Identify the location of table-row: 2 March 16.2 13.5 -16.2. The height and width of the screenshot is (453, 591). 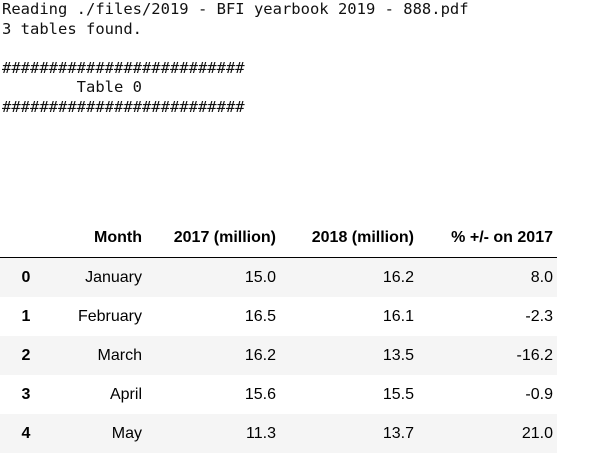
(278, 355).